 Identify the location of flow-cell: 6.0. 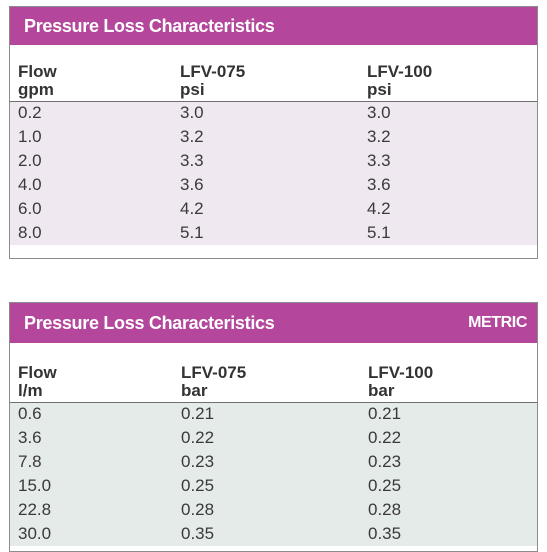
(30, 208).